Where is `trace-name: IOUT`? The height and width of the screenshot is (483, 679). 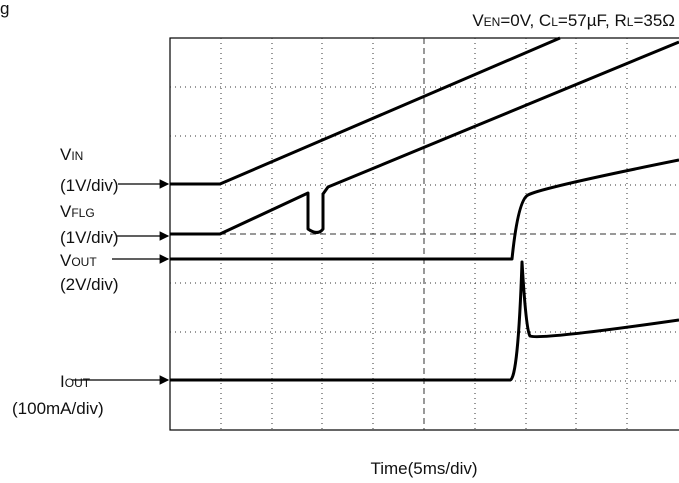 trace-name: IOUT is located at coordinates (75, 381).